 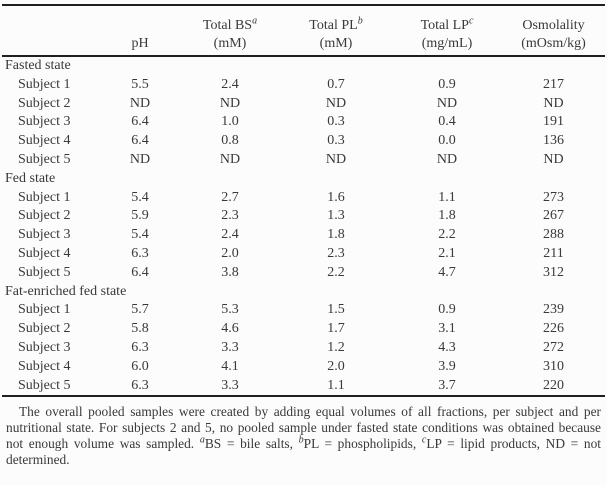 I want to click on osm-cell: 239, so click(x=553, y=310).